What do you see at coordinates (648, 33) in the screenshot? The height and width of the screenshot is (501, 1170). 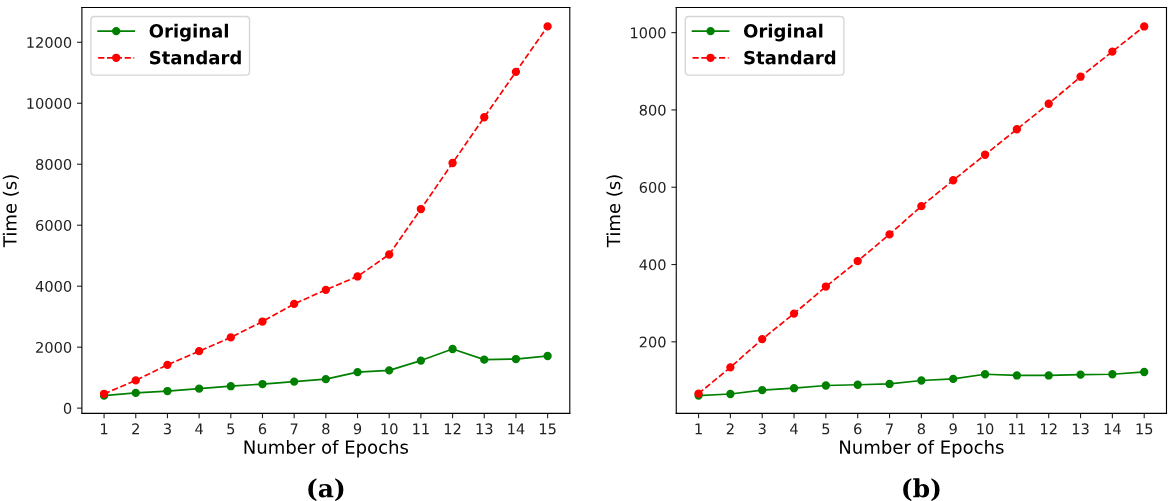 I see `y-tick-label: 1000` at bounding box center [648, 33].